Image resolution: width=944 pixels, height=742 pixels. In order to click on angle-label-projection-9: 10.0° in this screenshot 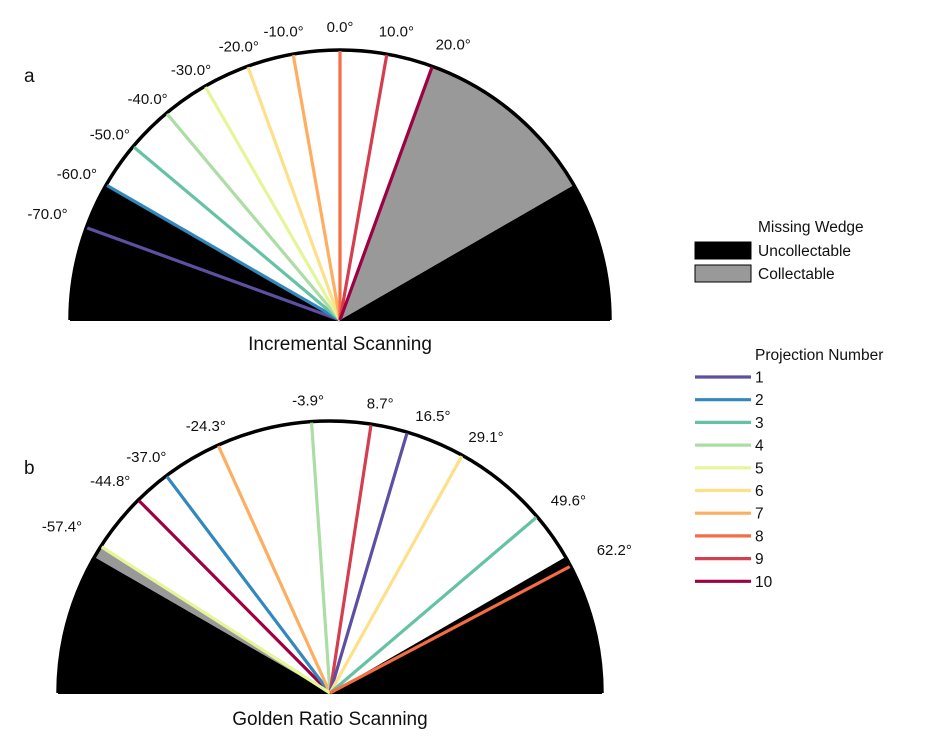, I will do `click(396, 31)`.